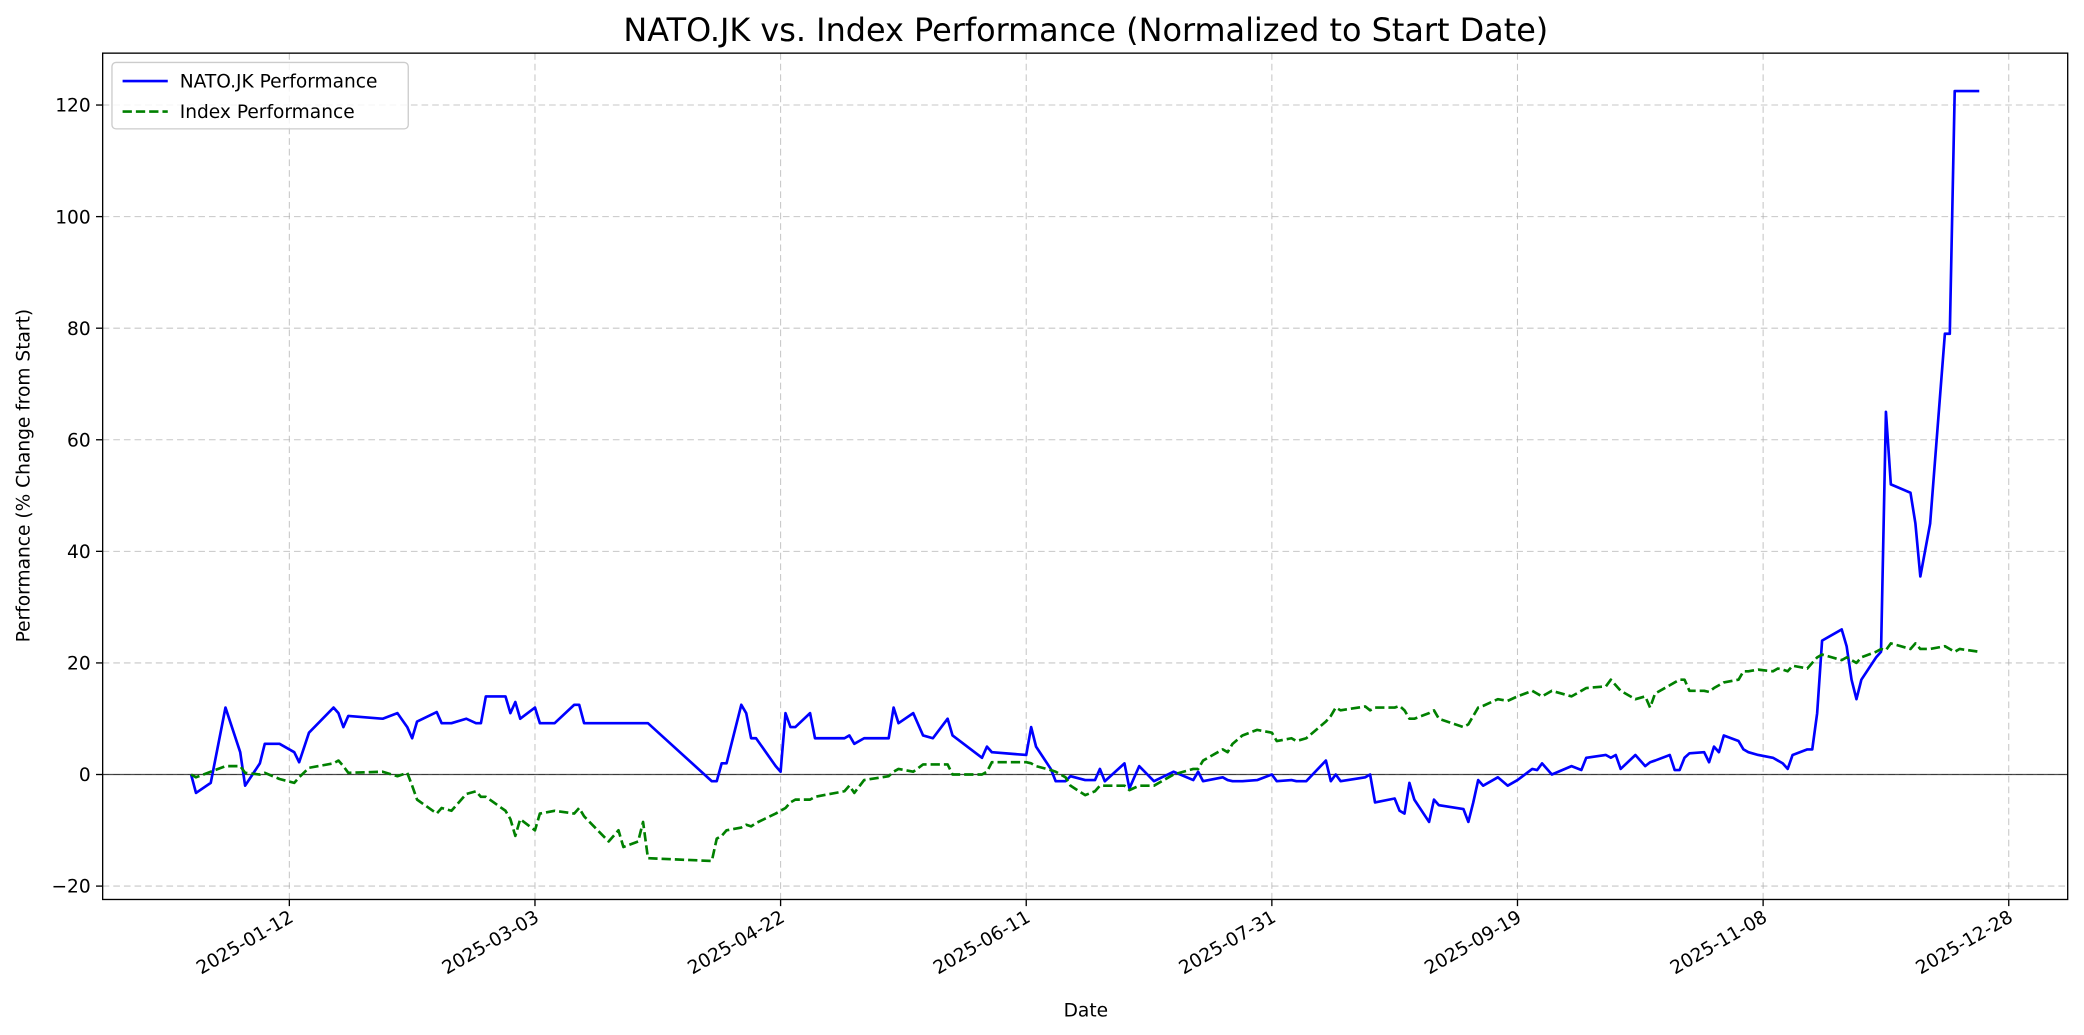  I want to click on y-tick-label: 80, so click(79, 329).